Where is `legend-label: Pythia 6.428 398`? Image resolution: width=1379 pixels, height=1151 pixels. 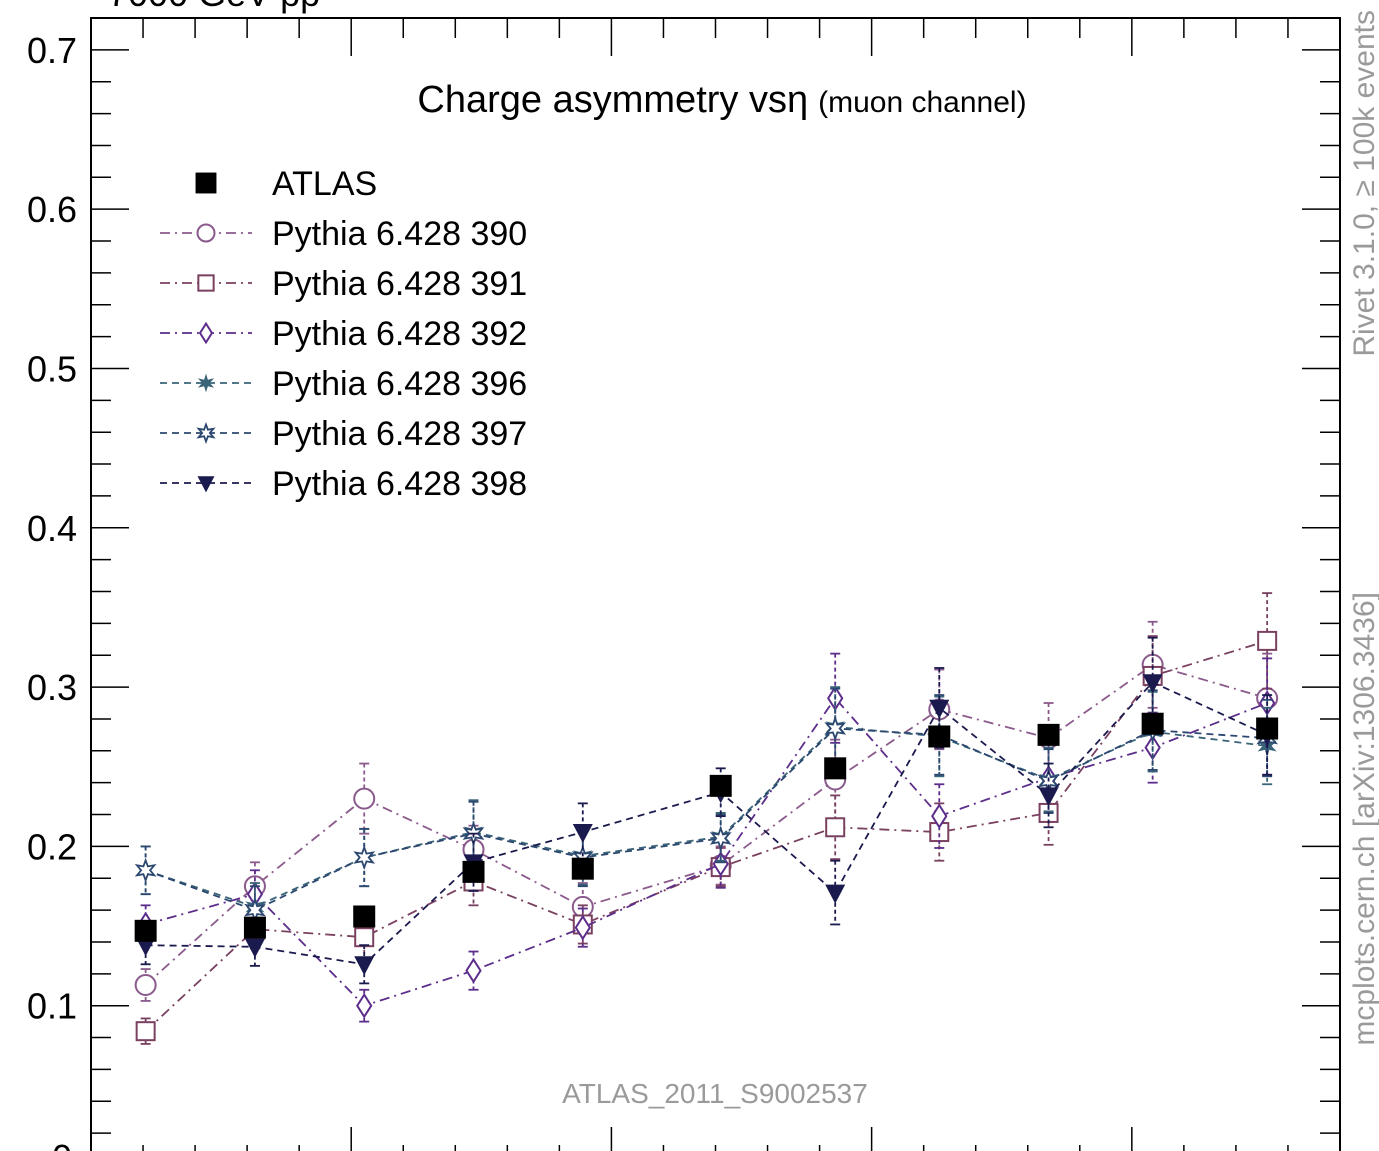 legend-label: Pythia 6.428 398 is located at coordinates (399, 484).